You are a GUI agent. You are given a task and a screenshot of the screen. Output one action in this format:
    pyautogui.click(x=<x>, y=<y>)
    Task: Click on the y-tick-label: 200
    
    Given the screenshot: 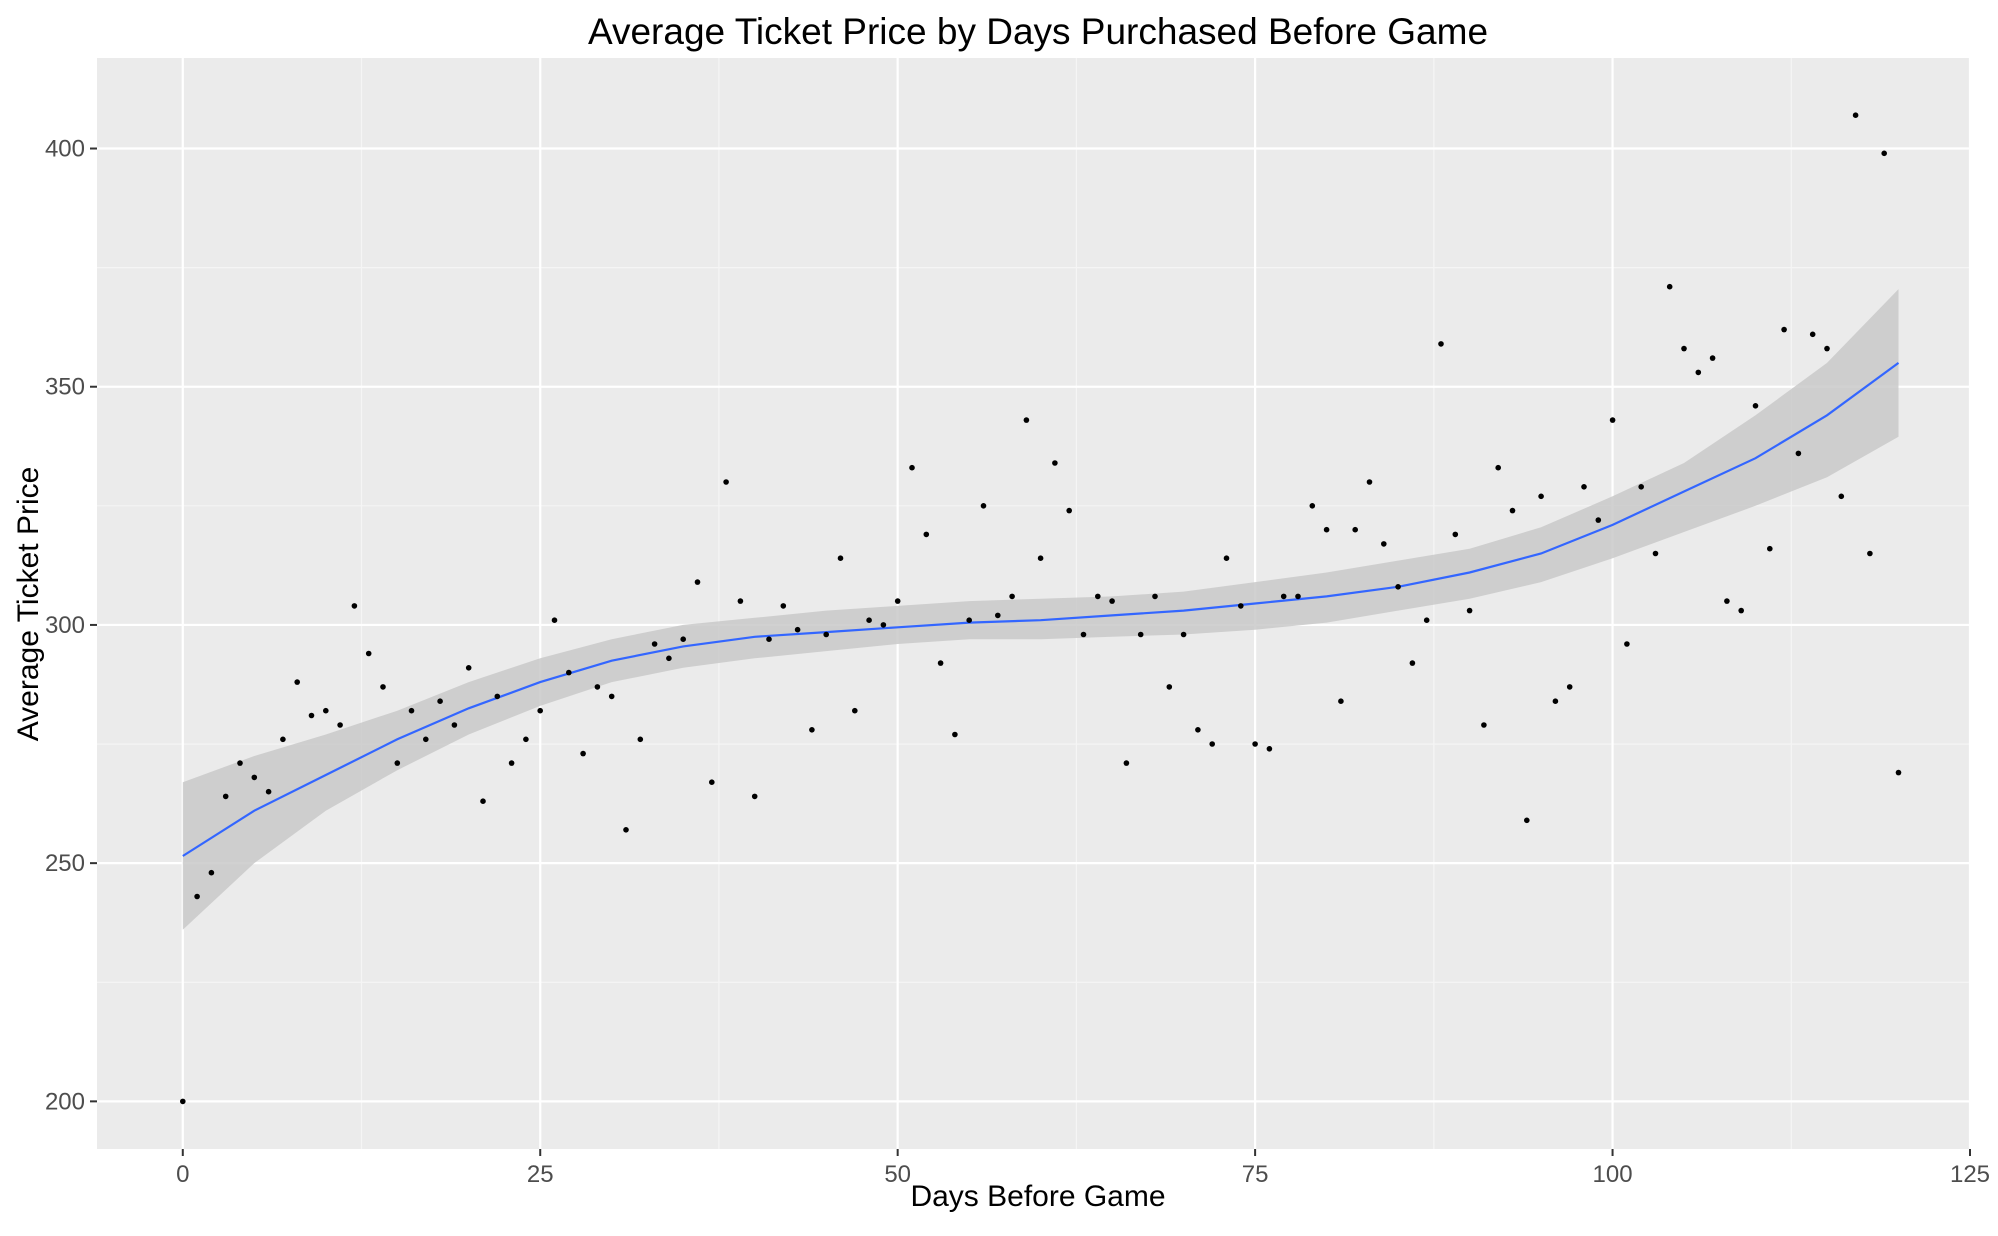 What is the action you would take?
    pyautogui.click(x=65, y=1101)
    